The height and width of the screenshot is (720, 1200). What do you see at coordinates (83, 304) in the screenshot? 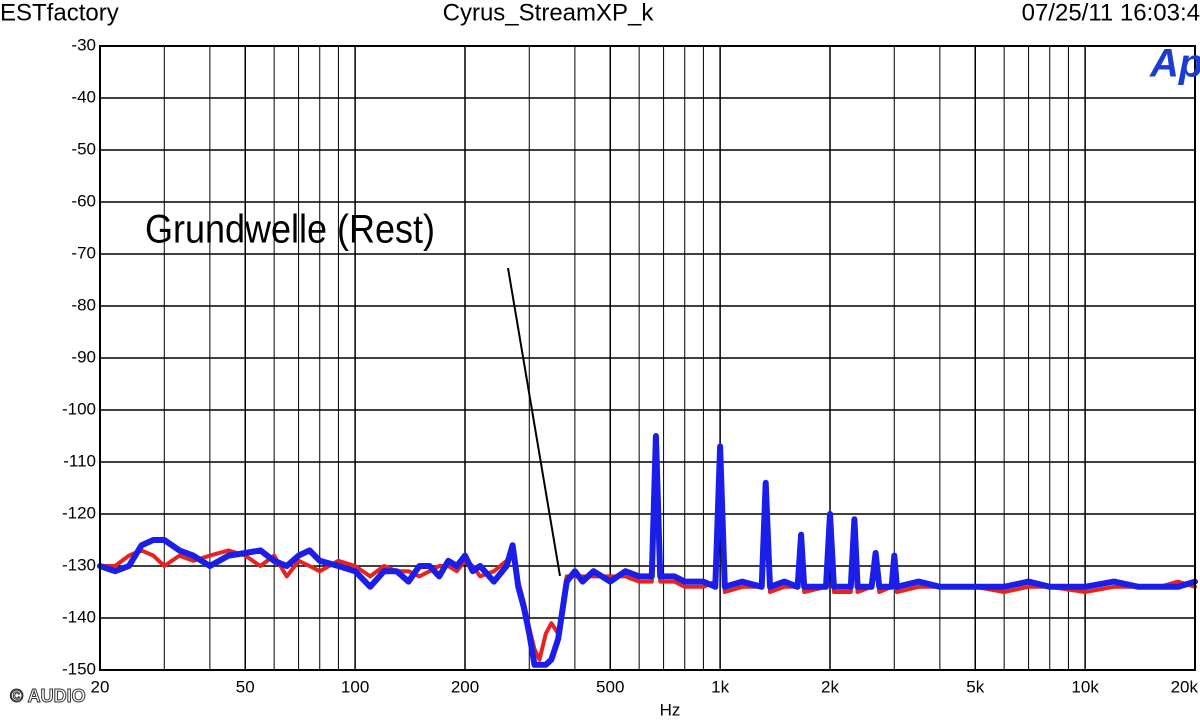
I see `y-tick-label: -80` at bounding box center [83, 304].